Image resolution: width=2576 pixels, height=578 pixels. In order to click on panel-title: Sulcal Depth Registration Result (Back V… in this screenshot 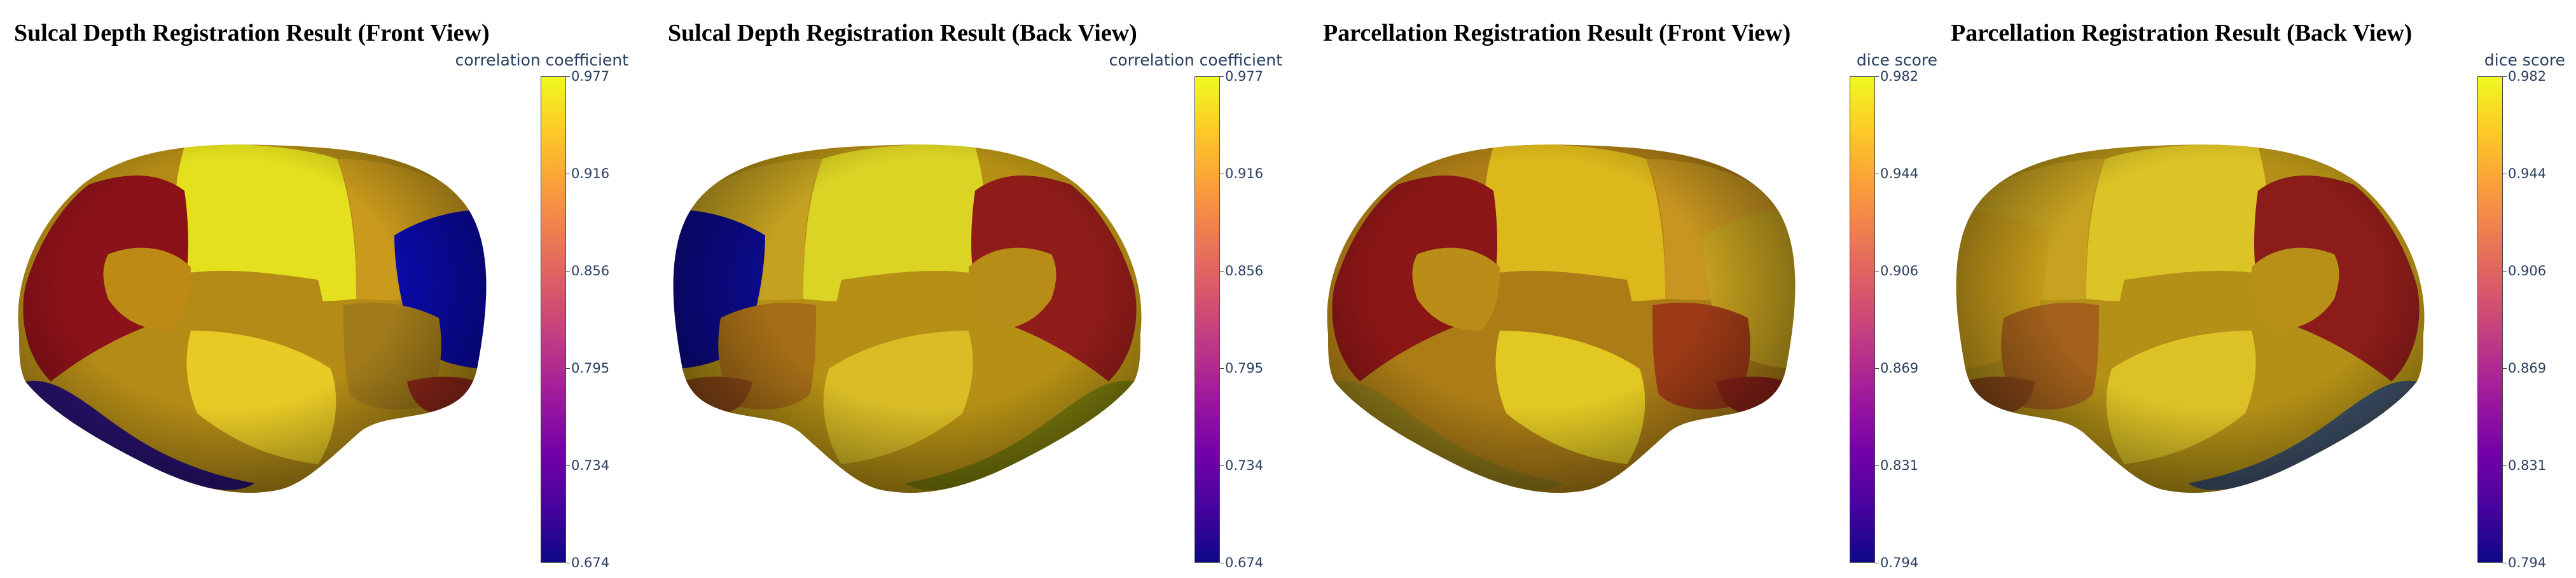, I will do `click(902, 33)`.